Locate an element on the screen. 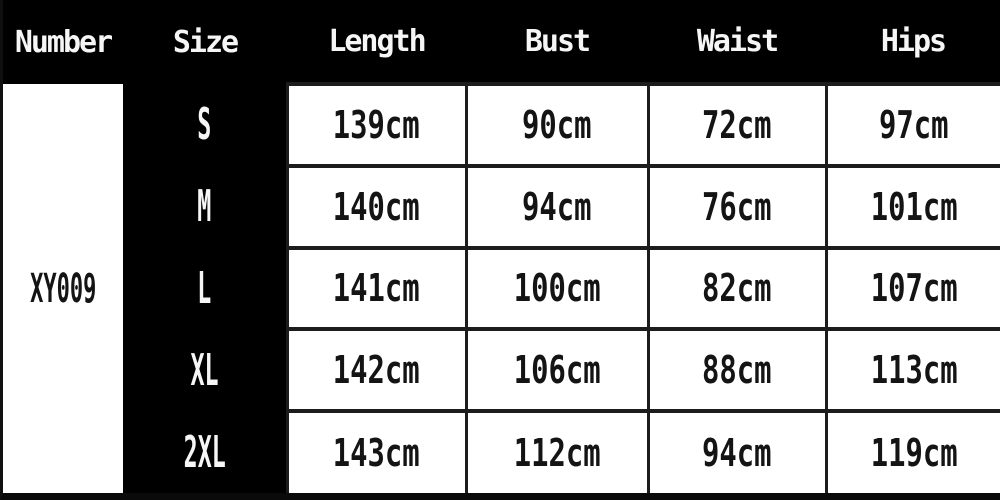 This screenshot has height=500, width=1000. length-value: 140cm is located at coordinates (376, 206).